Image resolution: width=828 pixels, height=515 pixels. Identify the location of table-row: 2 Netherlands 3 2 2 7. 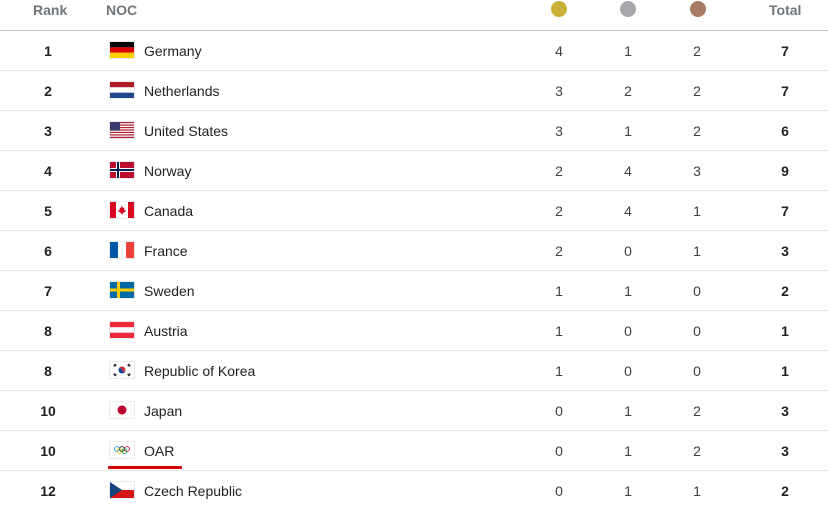
(414, 91).